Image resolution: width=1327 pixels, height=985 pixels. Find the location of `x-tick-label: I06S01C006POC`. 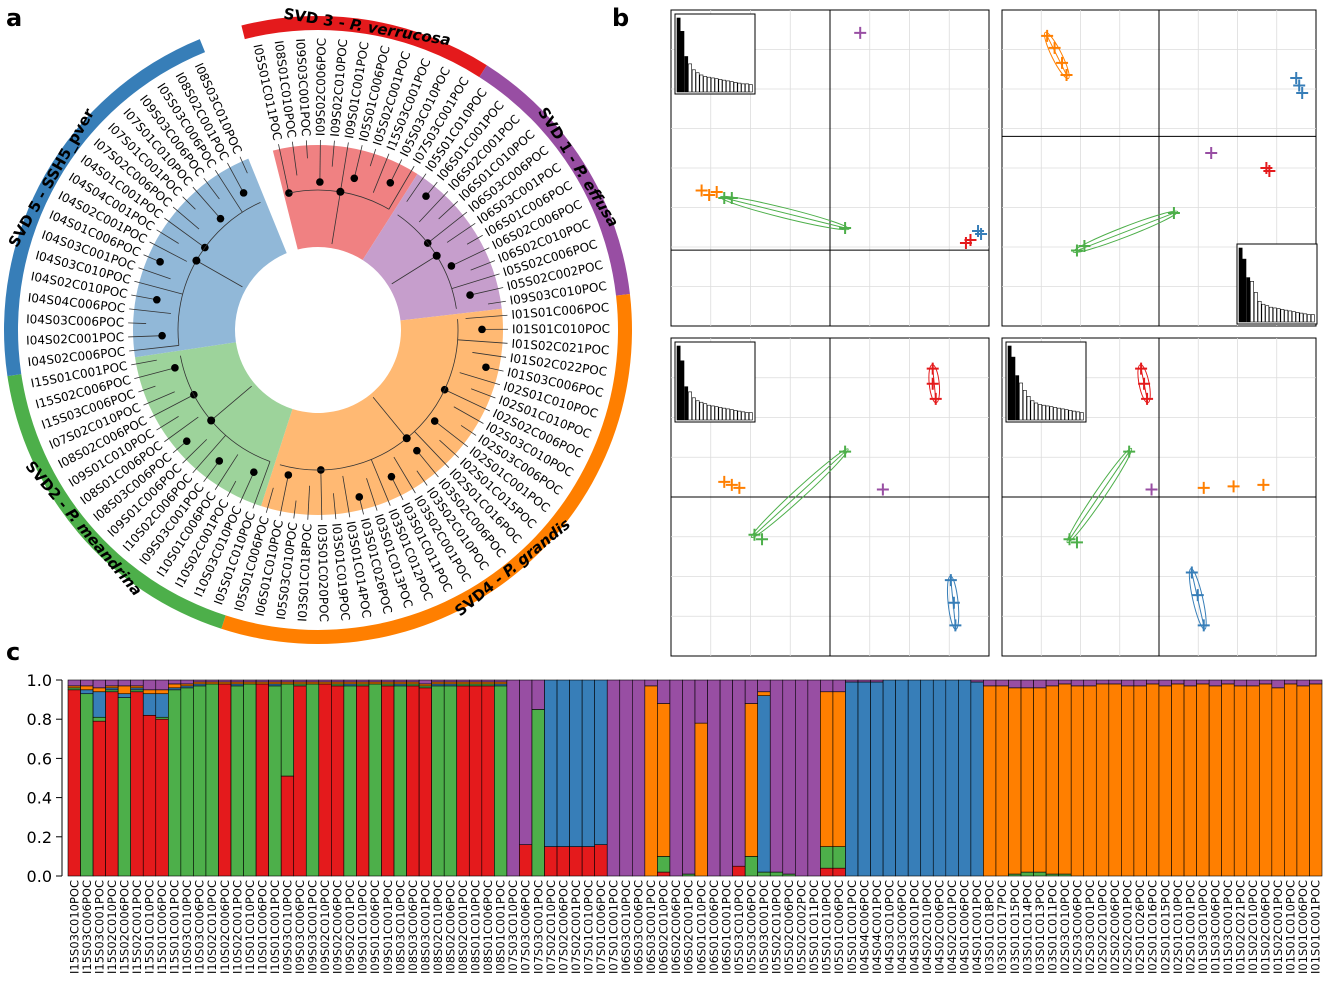

x-tick-label: I06S01C006POC is located at coordinates (714, 927).